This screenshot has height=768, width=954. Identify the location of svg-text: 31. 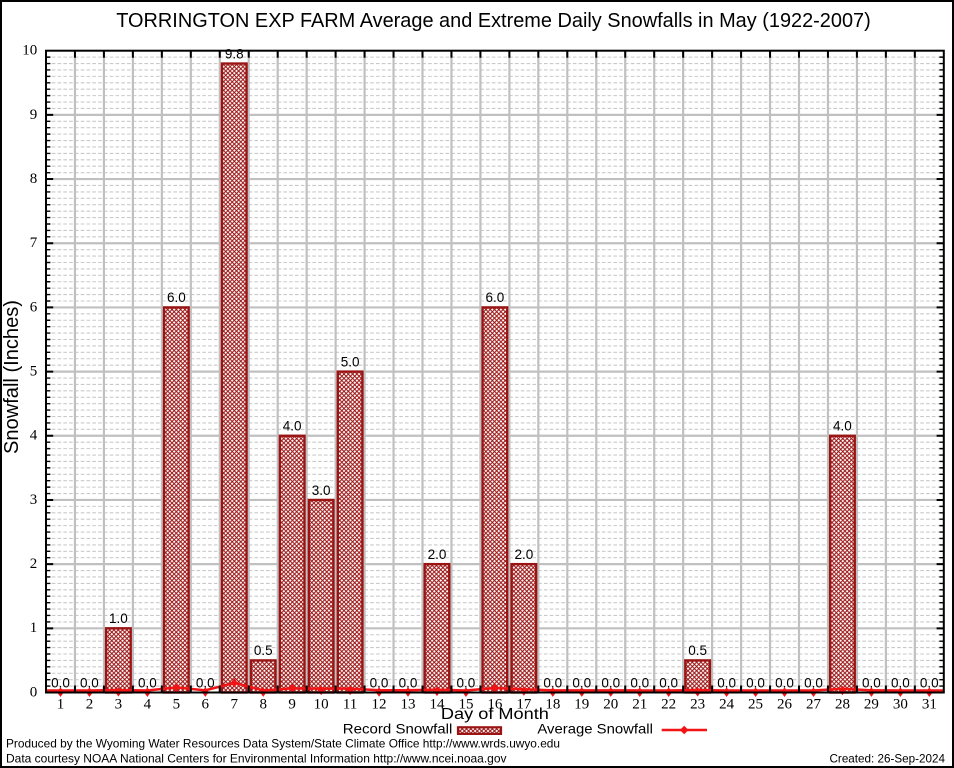
(929, 704).